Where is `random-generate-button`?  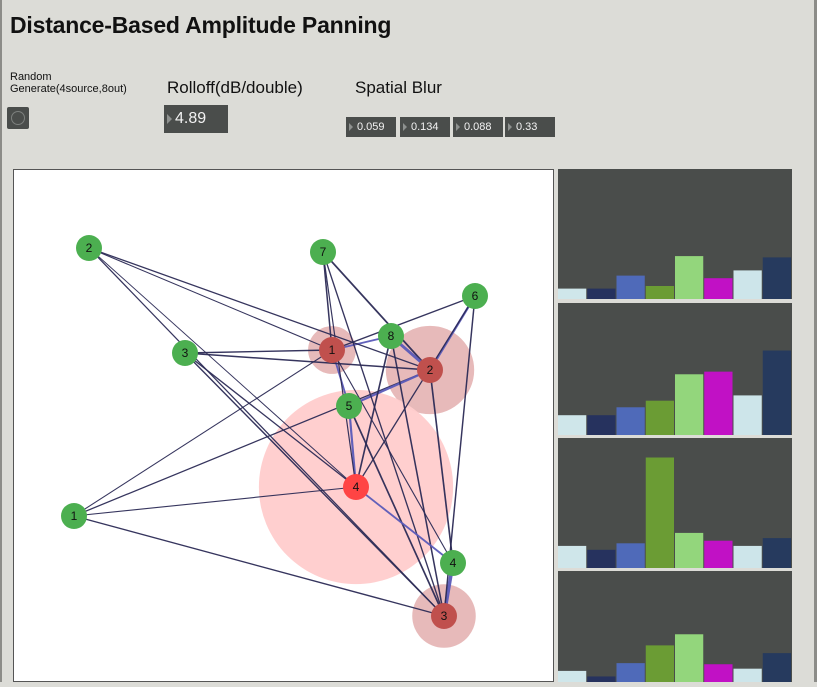 random-generate-button is located at coordinates (18, 118).